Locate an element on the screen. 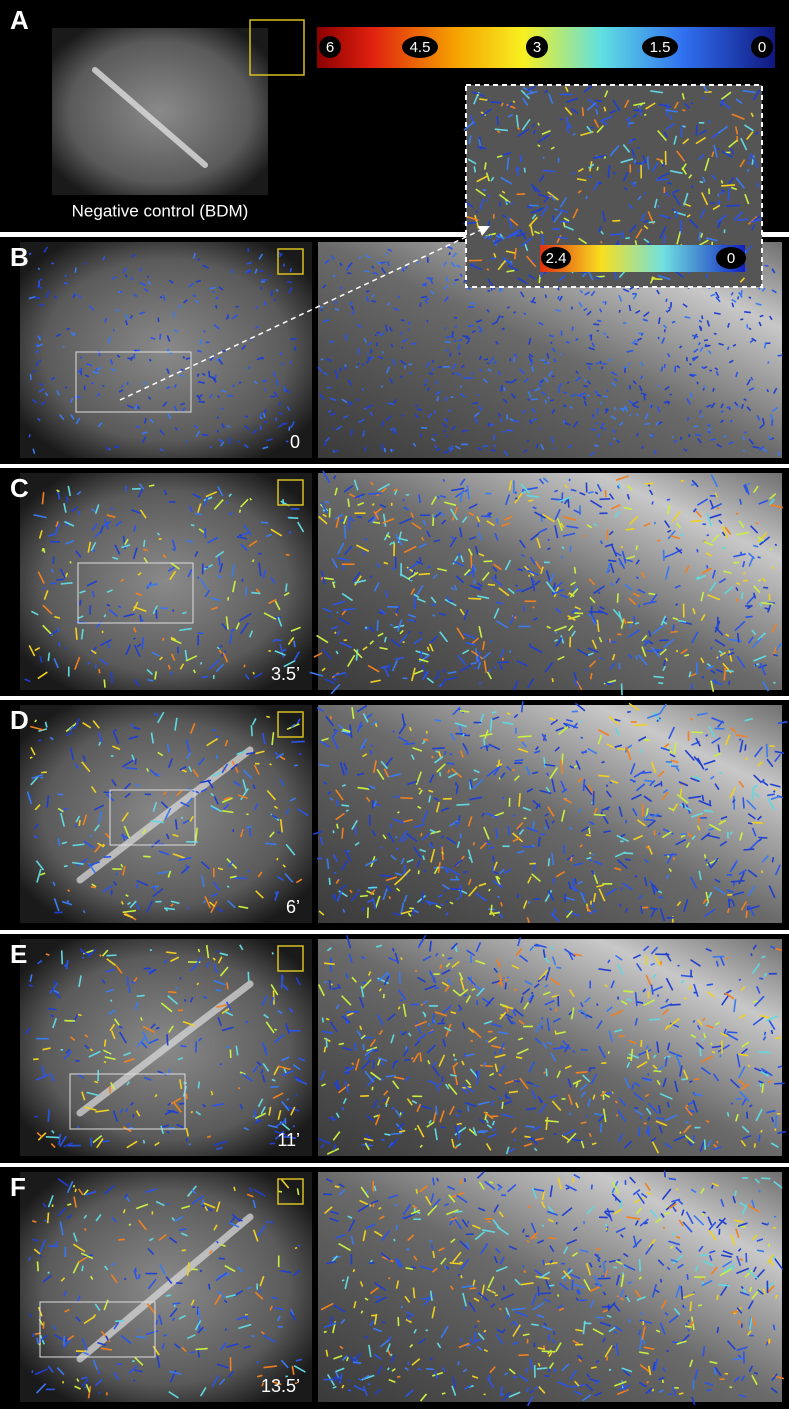  separator is located at coordinates (394, 931).